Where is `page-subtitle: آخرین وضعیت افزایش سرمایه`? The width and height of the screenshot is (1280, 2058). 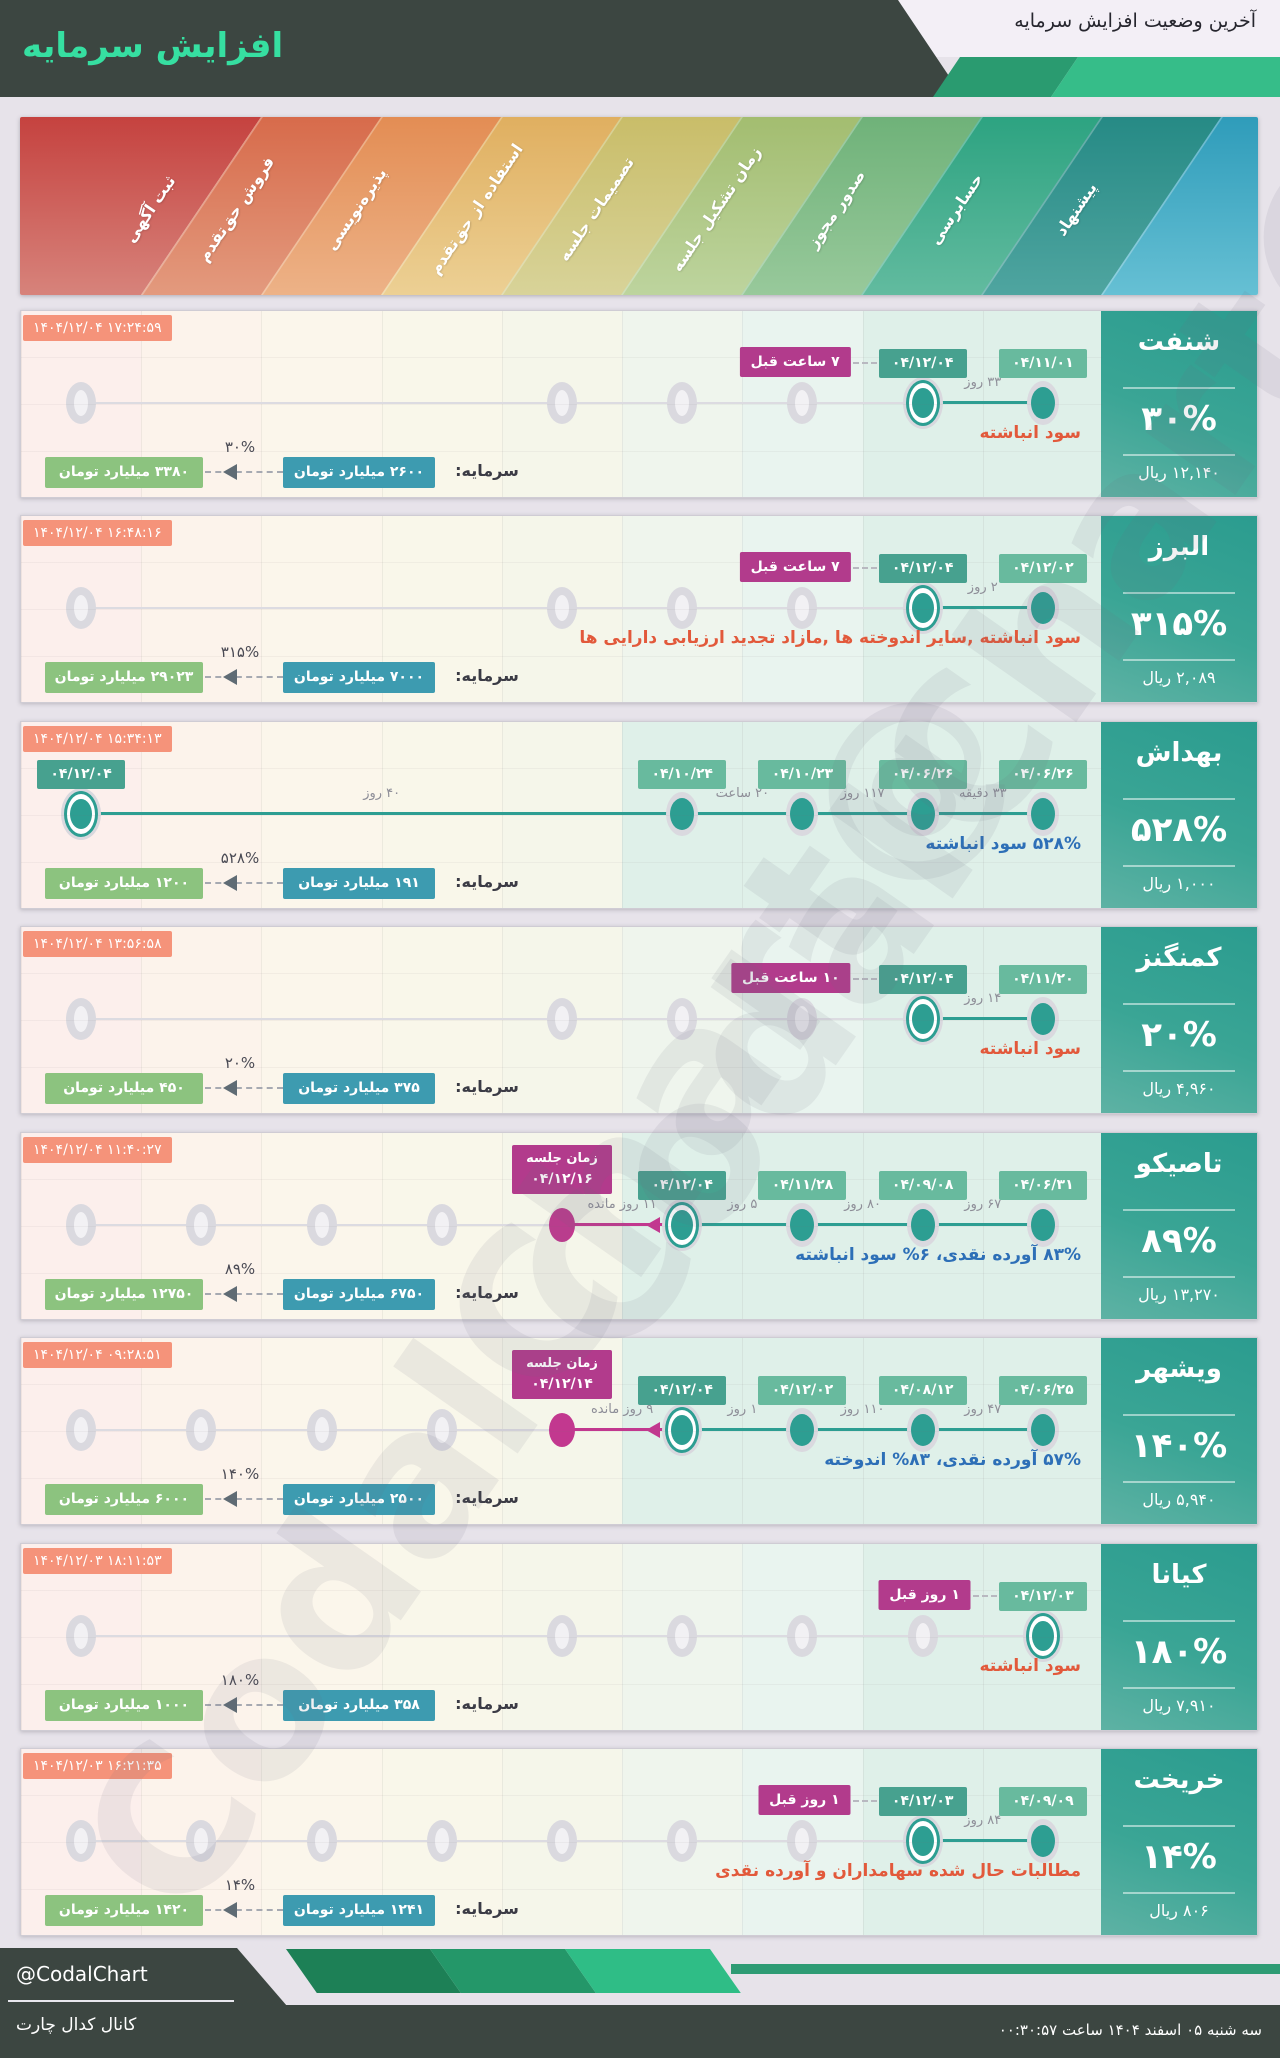
page-subtitle: آخرین وضعیت افزایش سرمایه is located at coordinates (1135, 21).